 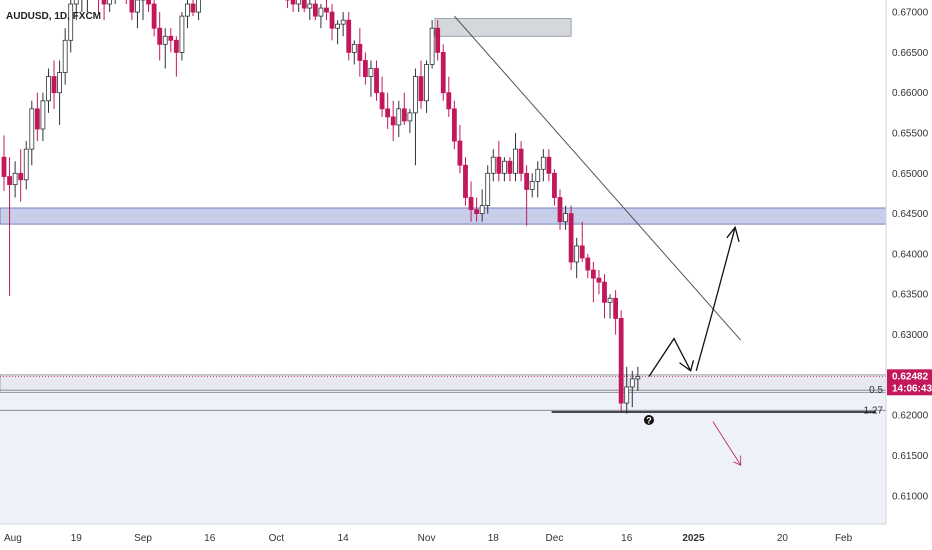 I want to click on time-tick-label: 20, so click(x=783, y=538).